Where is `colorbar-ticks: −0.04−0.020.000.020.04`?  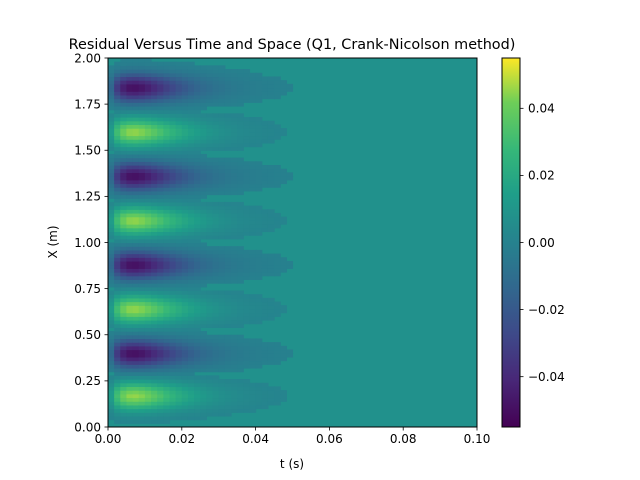 colorbar-ticks: −0.04−0.020.000.020.04 is located at coordinates (542, 243).